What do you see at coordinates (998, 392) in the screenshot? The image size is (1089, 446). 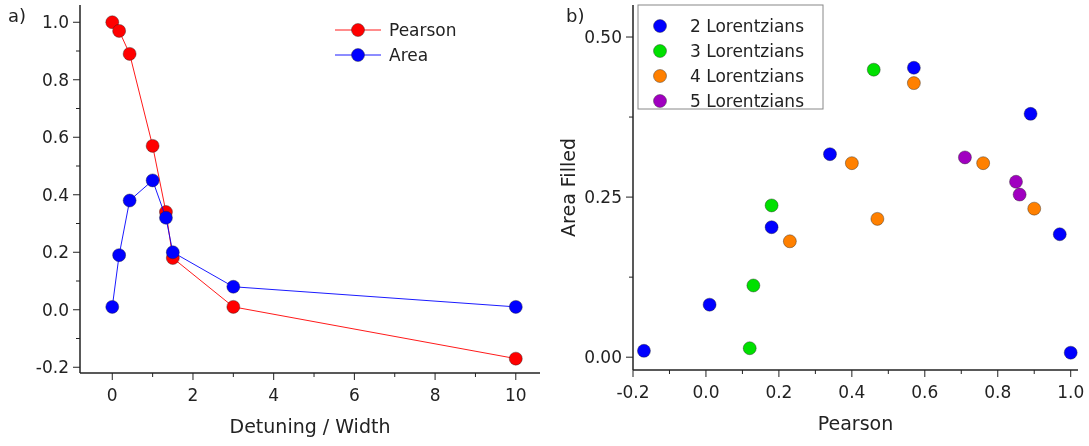 I see `x-tick-label: 0.8` at bounding box center [998, 392].